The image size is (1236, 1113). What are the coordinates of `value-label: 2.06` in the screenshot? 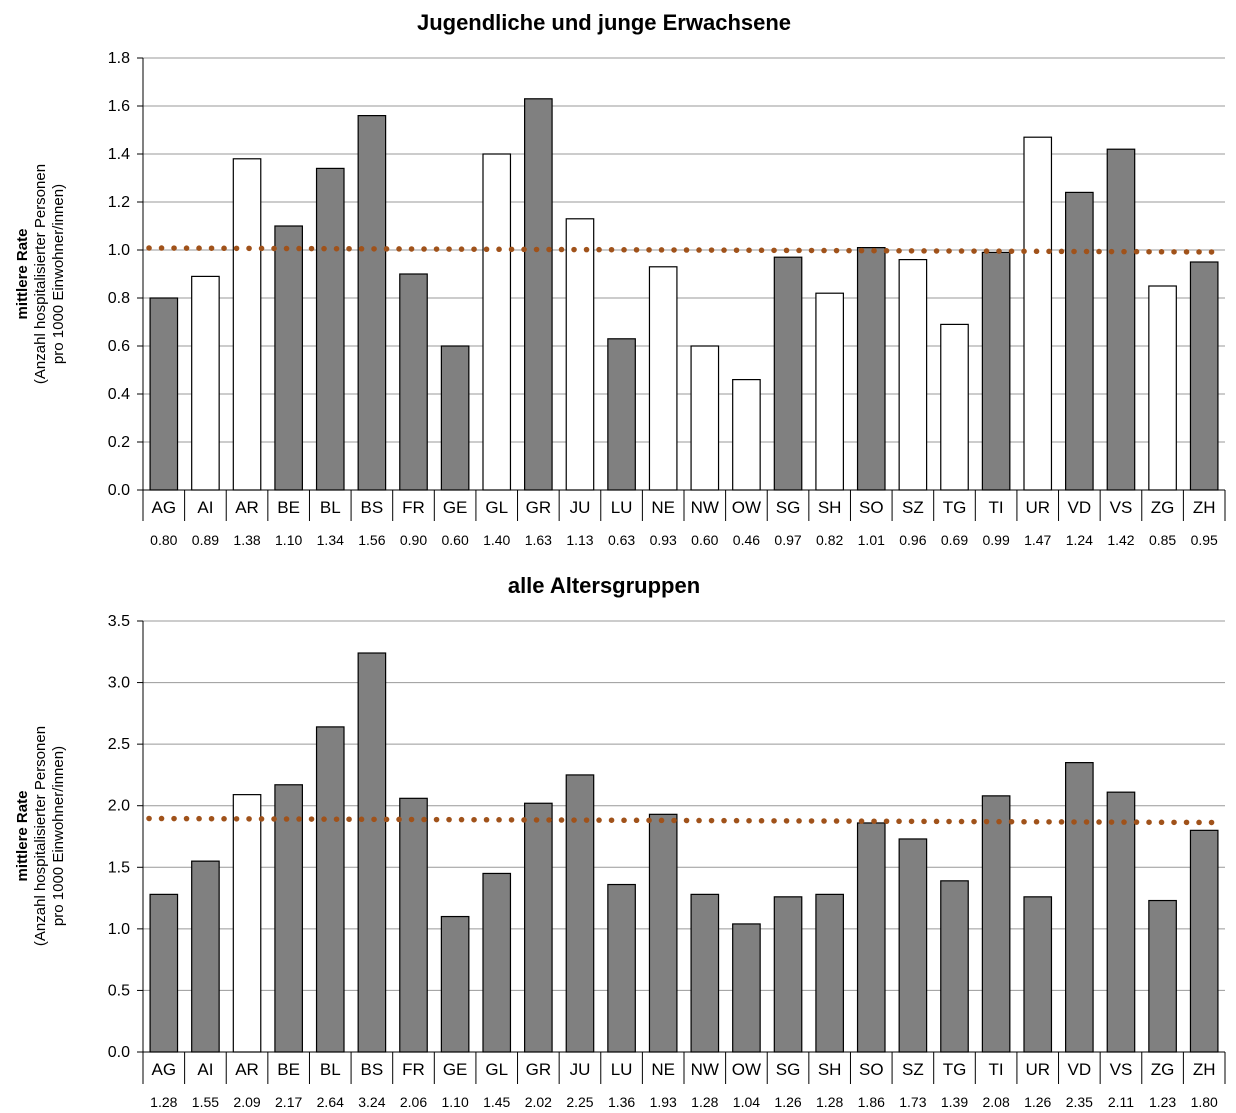 It's located at (413, 1102).